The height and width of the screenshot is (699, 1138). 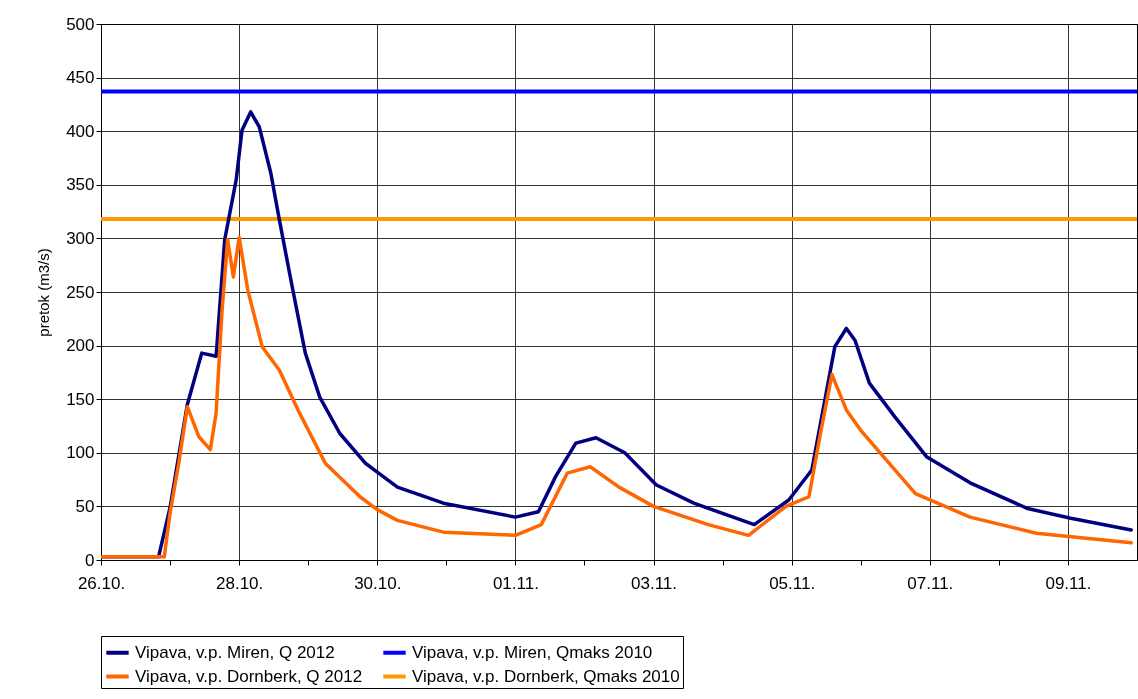 I want to click on y-tick-label: 500, so click(x=80, y=24).